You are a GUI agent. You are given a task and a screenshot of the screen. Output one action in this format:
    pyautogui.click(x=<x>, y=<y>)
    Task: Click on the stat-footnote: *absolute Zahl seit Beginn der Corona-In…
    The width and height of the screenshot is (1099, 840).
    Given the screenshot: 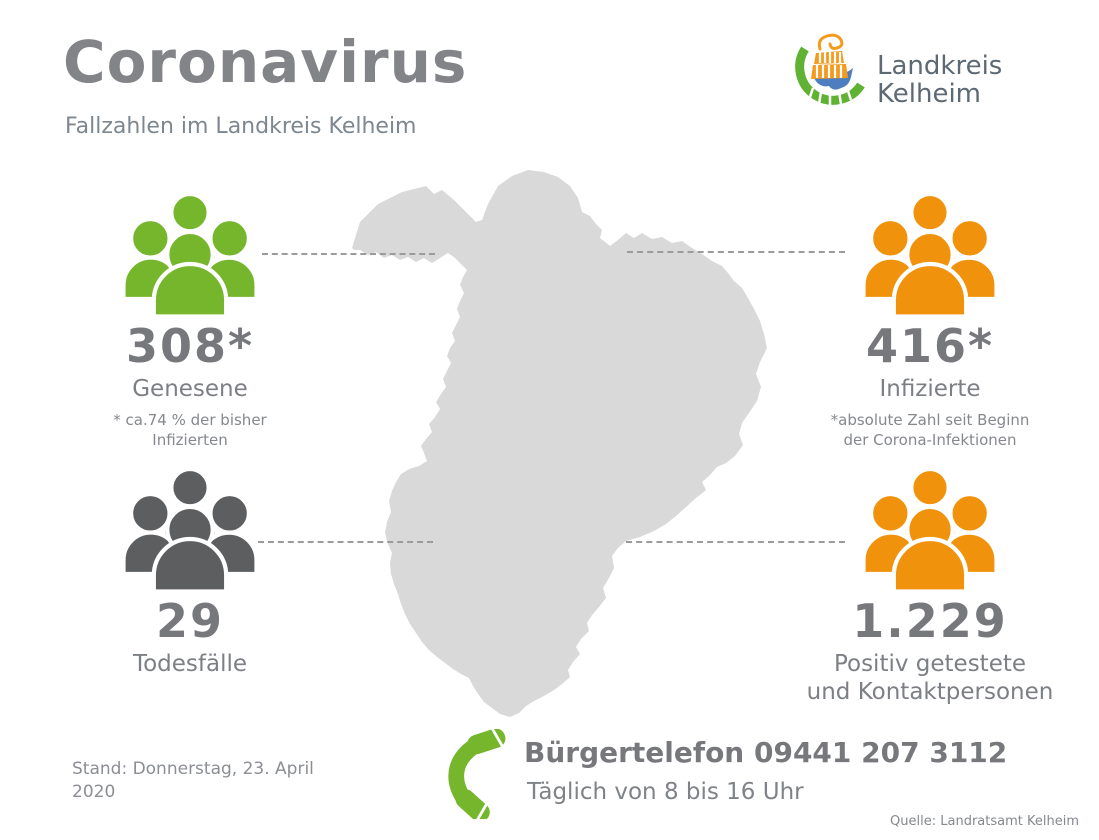 What is the action you would take?
    pyautogui.click(x=930, y=430)
    